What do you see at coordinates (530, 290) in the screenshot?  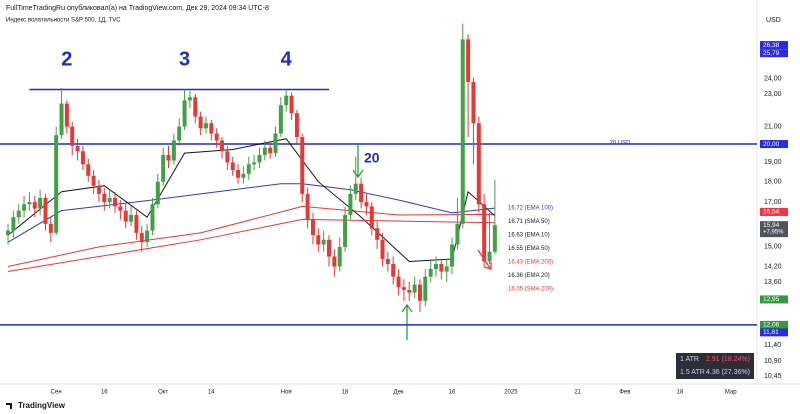 I see `indicator-label: 16.05 (SMA 200)` at bounding box center [530, 290].